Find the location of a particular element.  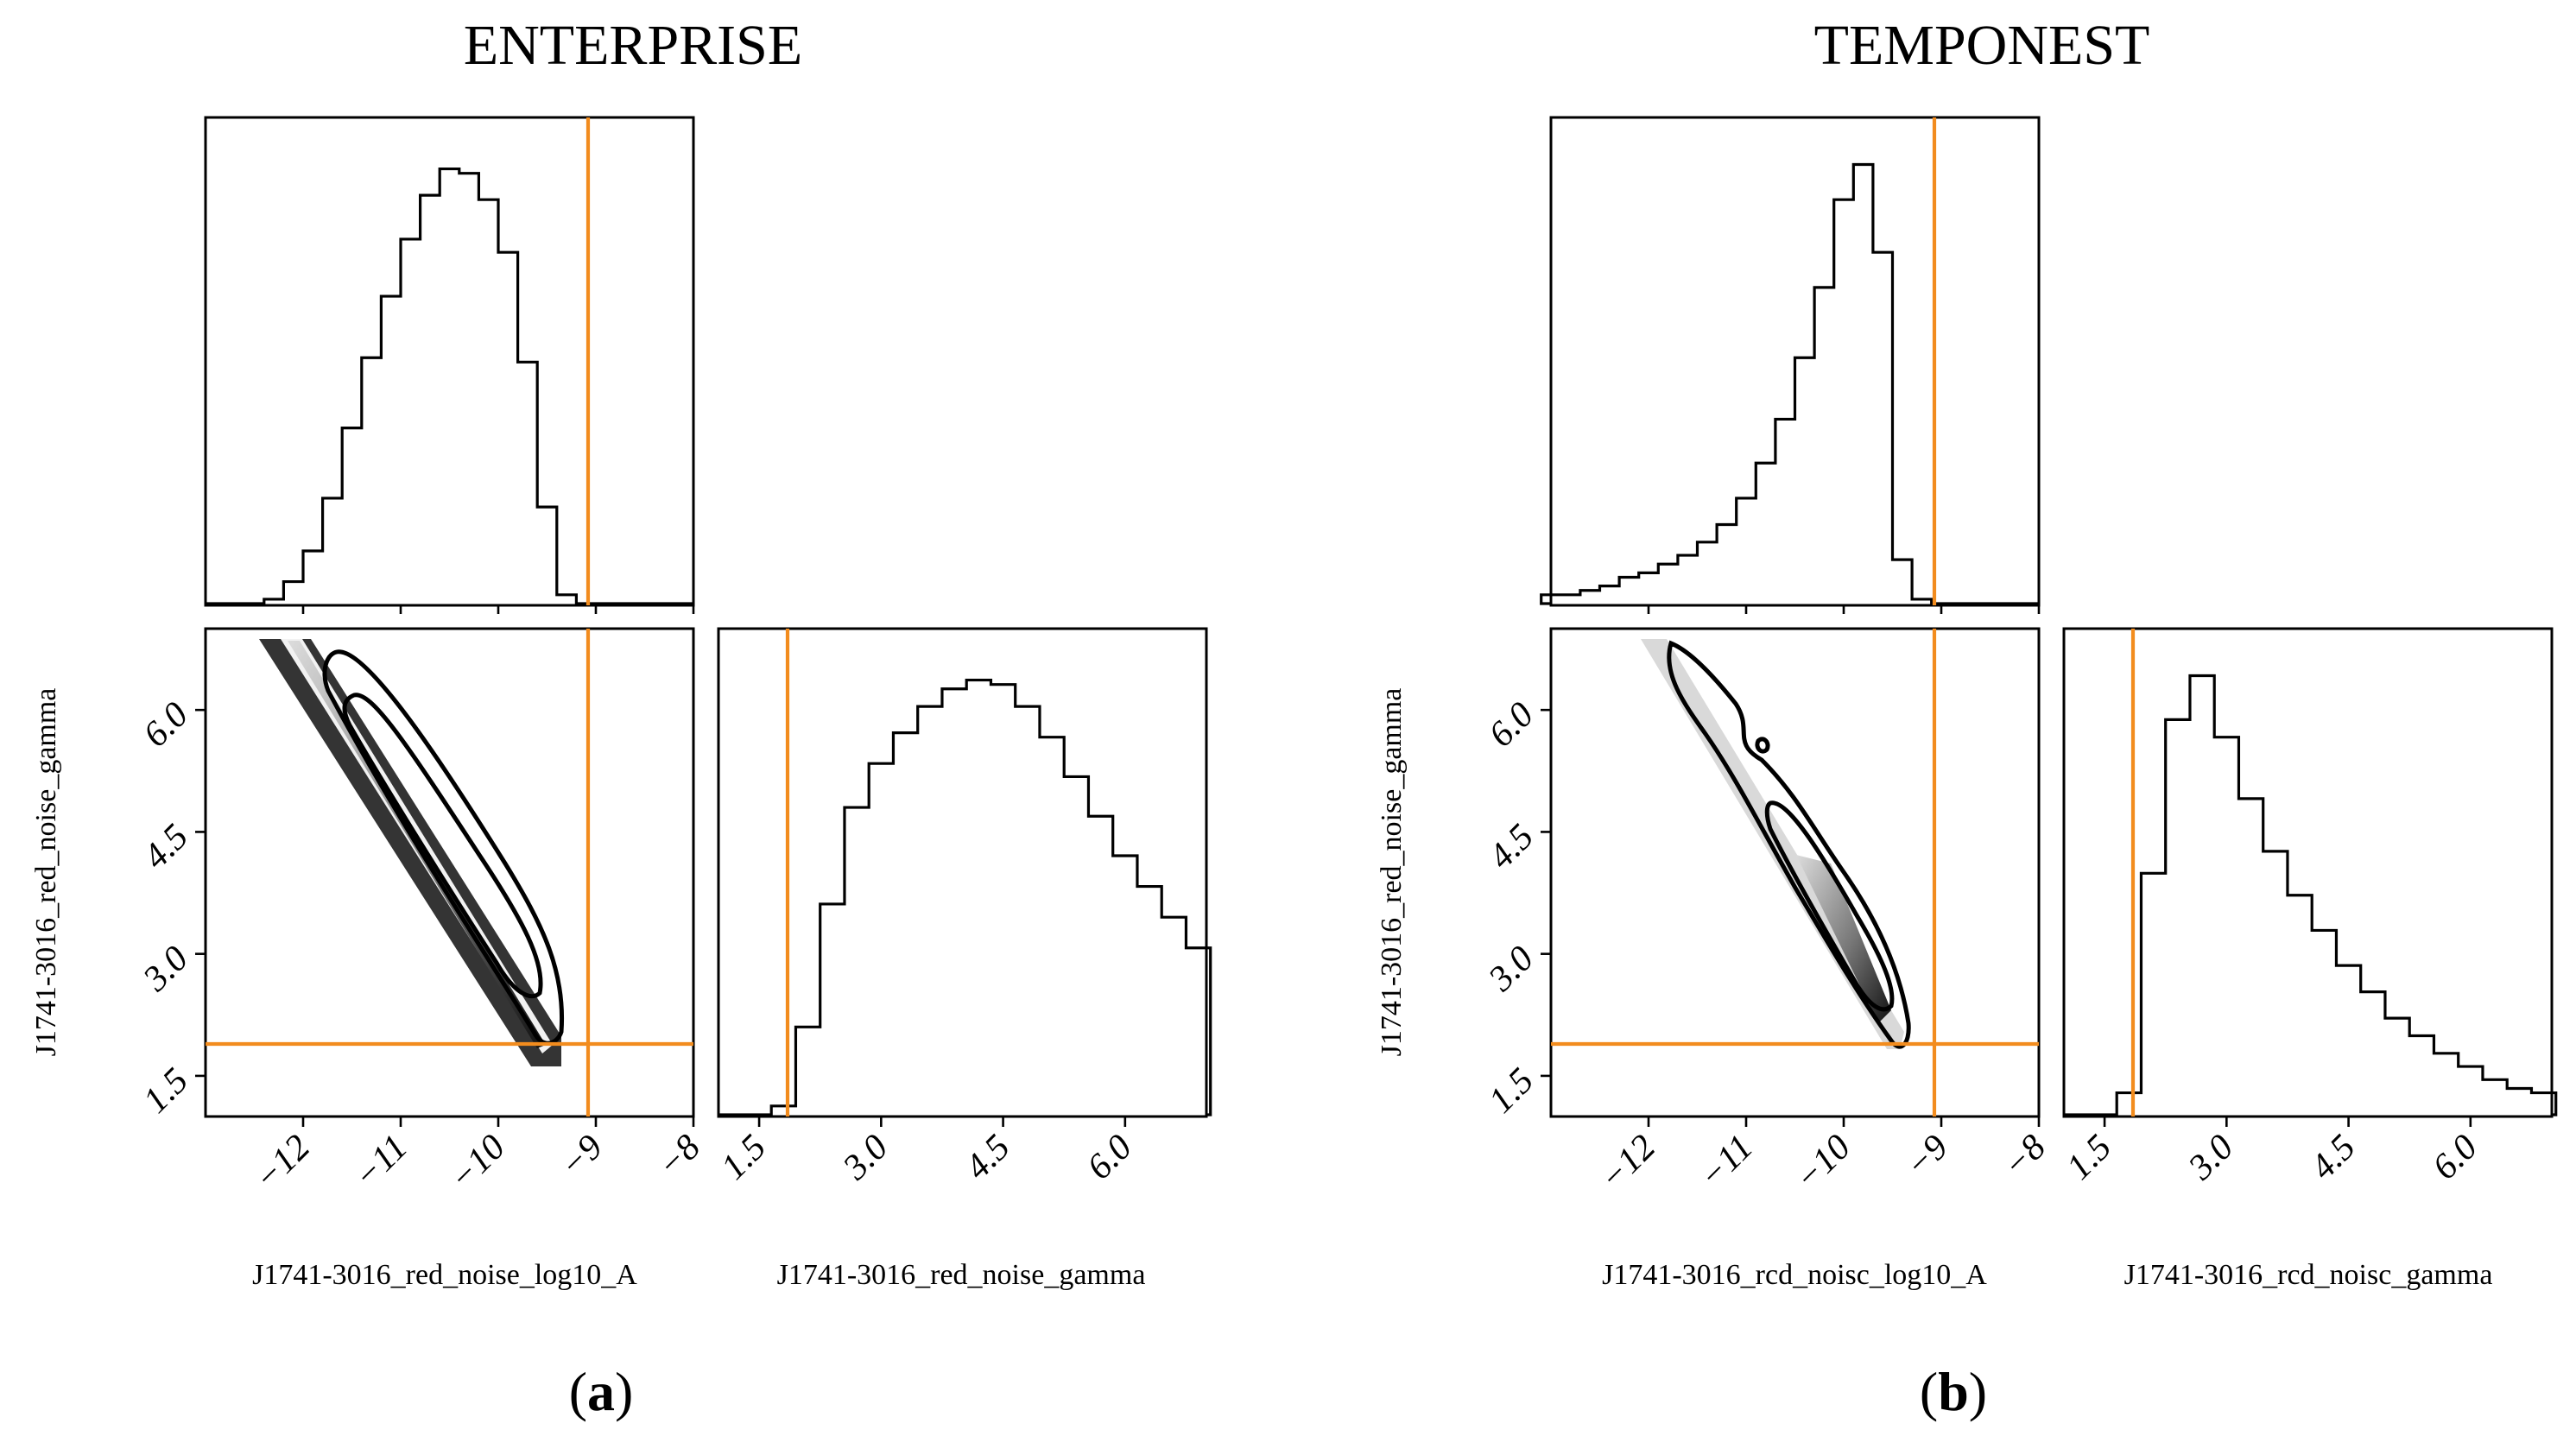

enterprise-hist-log10A-frame is located at coordinates (449, 361).